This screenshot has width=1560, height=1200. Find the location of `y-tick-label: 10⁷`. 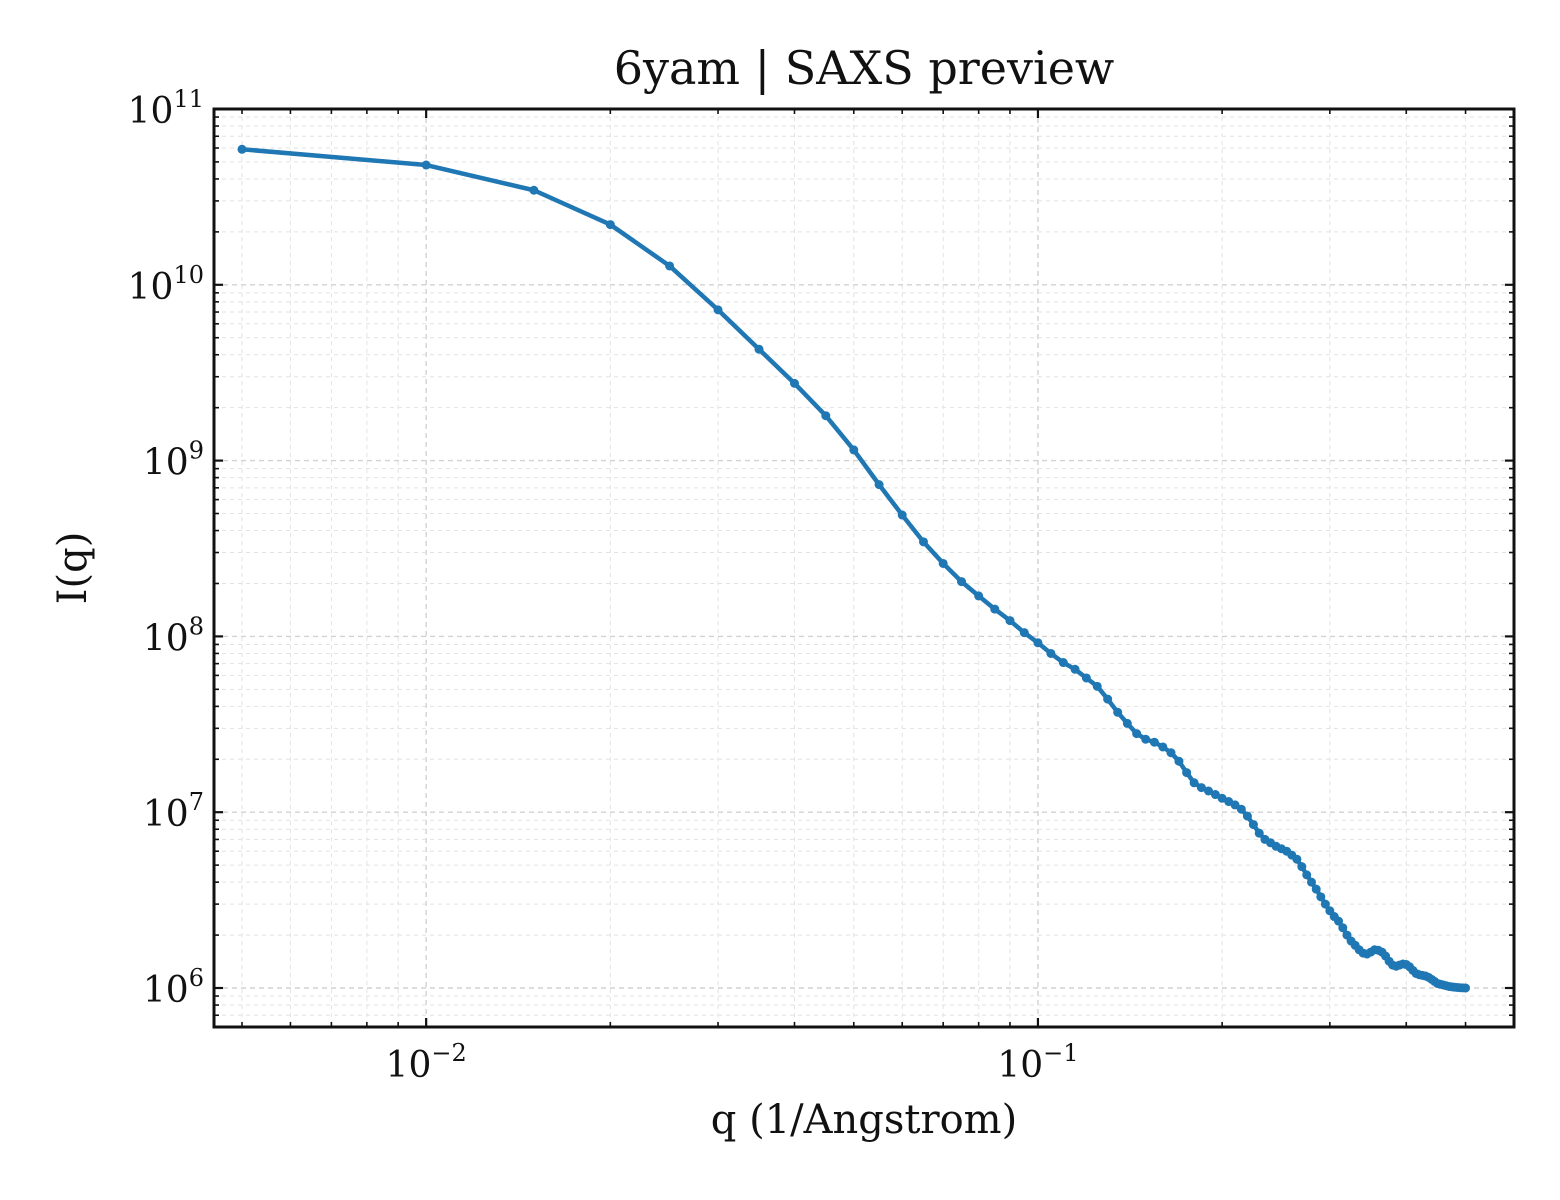

y-tick-label: 10⁷ is located at coordinates (173, 811).